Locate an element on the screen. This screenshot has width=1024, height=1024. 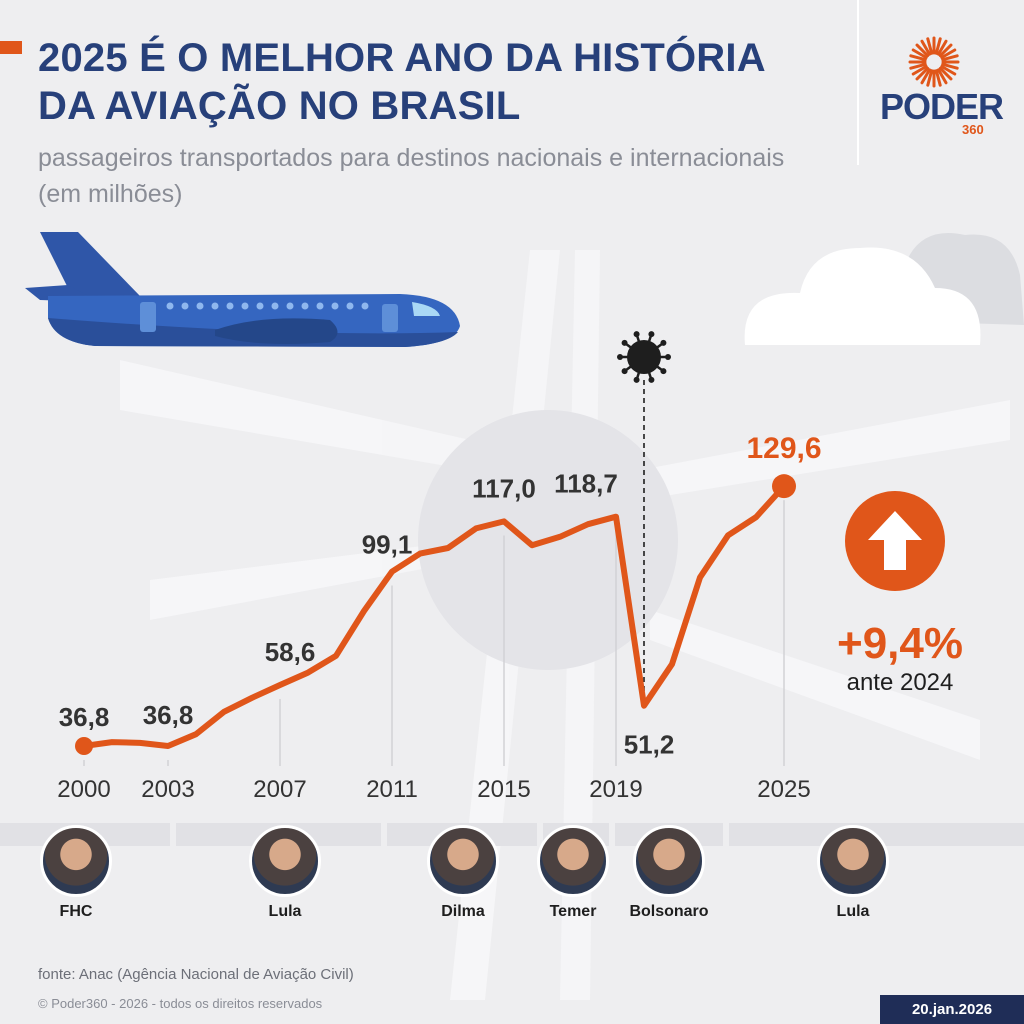
x-tick-label: 2025 is located at coordinates (783, 789).